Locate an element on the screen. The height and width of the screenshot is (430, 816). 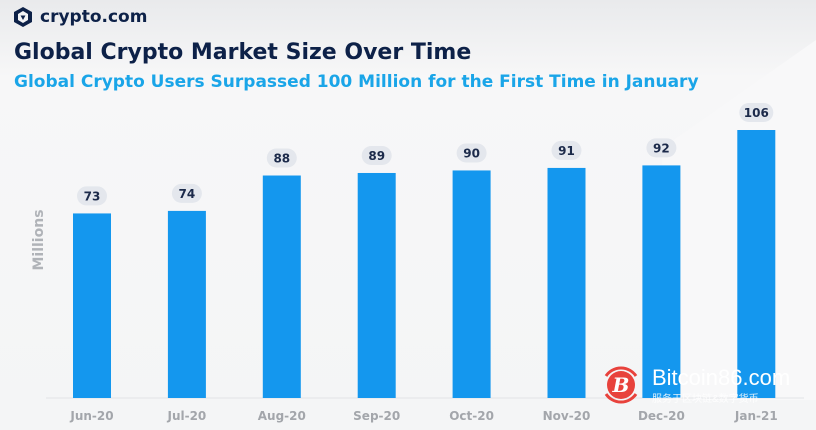
watermark-main: Bitcoin86.com is located at coordinates (721, 377).